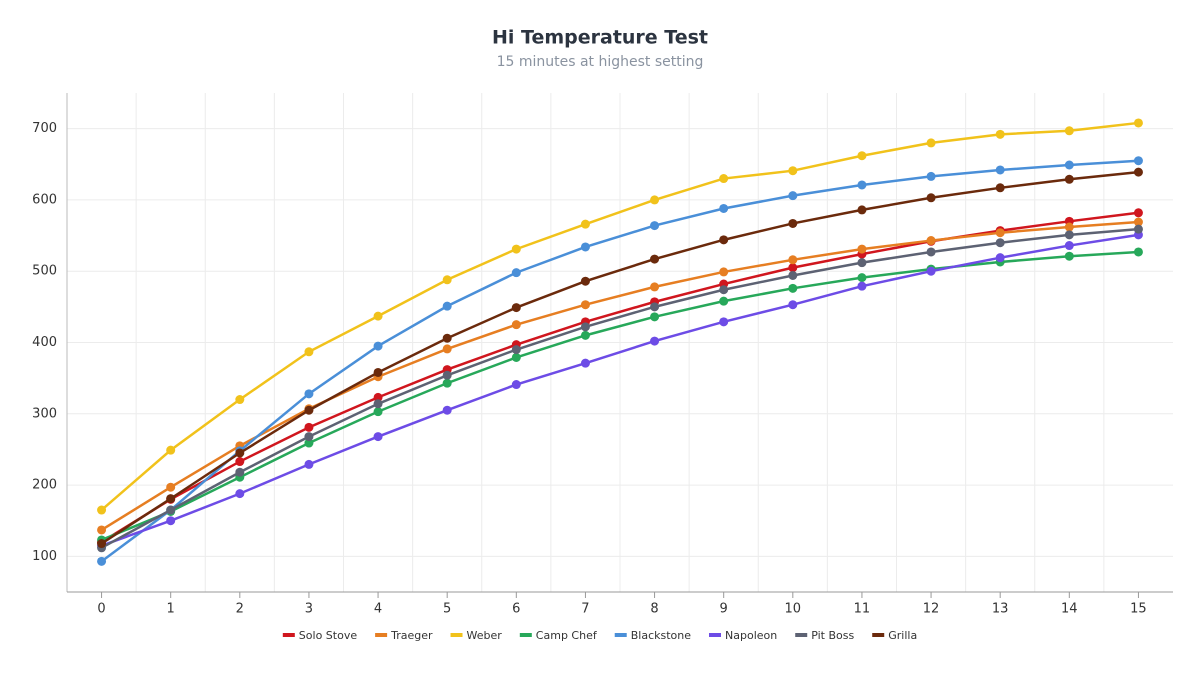  What do you see at coordinates (44, 556) in the screenshot?
I see `y-tick-label: 100` at bounding box center [44, 556].